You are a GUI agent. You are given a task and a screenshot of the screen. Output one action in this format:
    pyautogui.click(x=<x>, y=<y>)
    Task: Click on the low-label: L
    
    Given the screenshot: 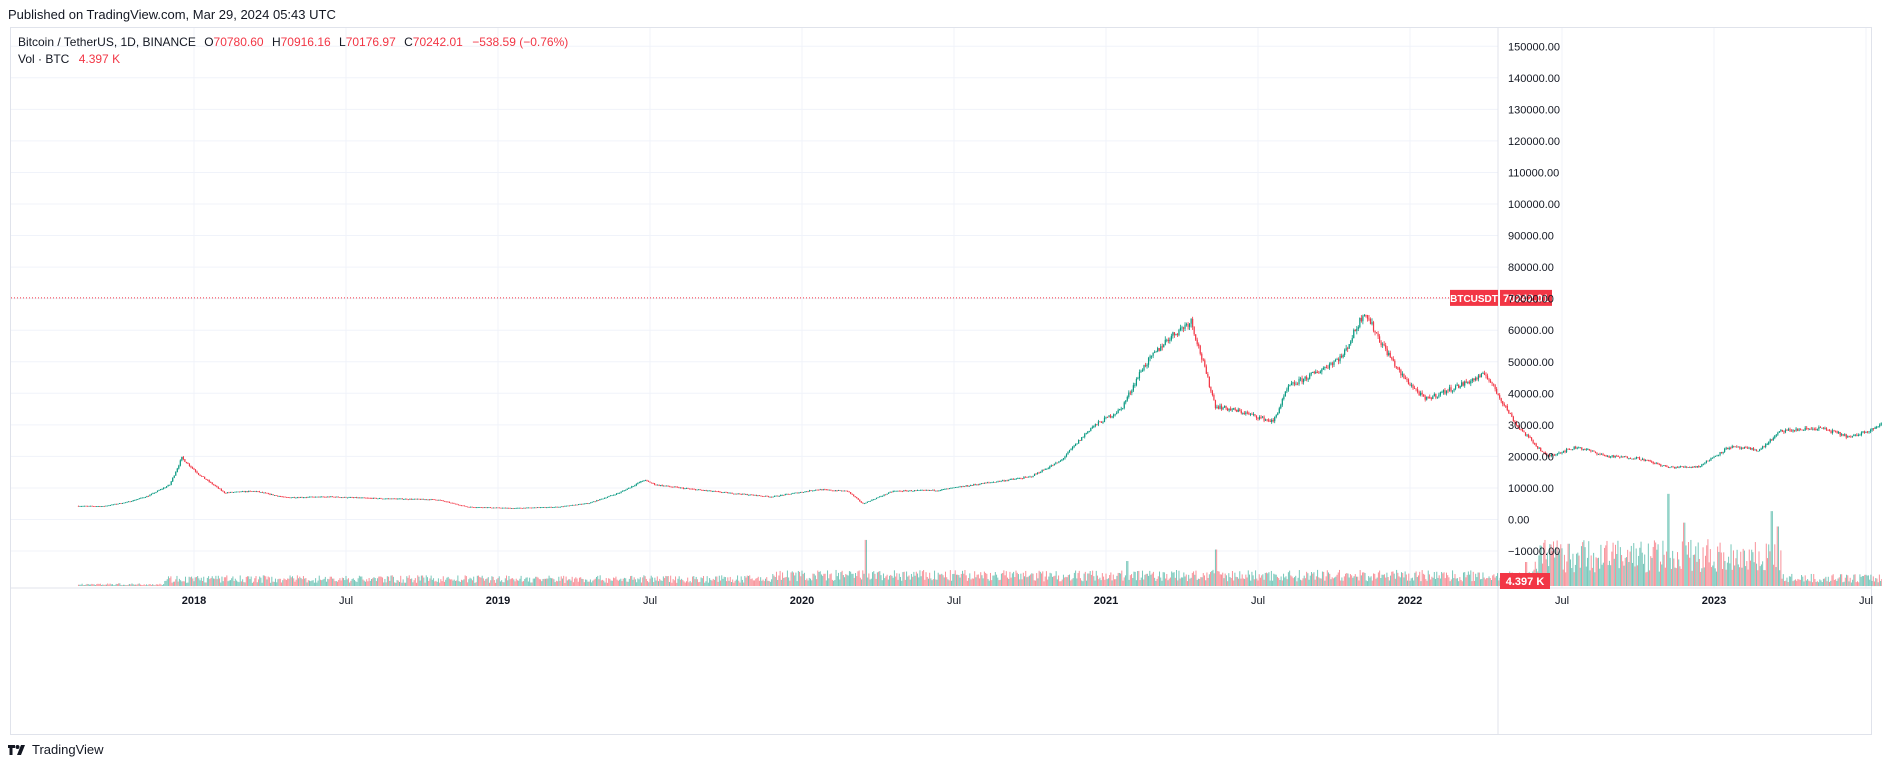 What is the action you would take?
    pyautogui.click(x=342, y=42)
    